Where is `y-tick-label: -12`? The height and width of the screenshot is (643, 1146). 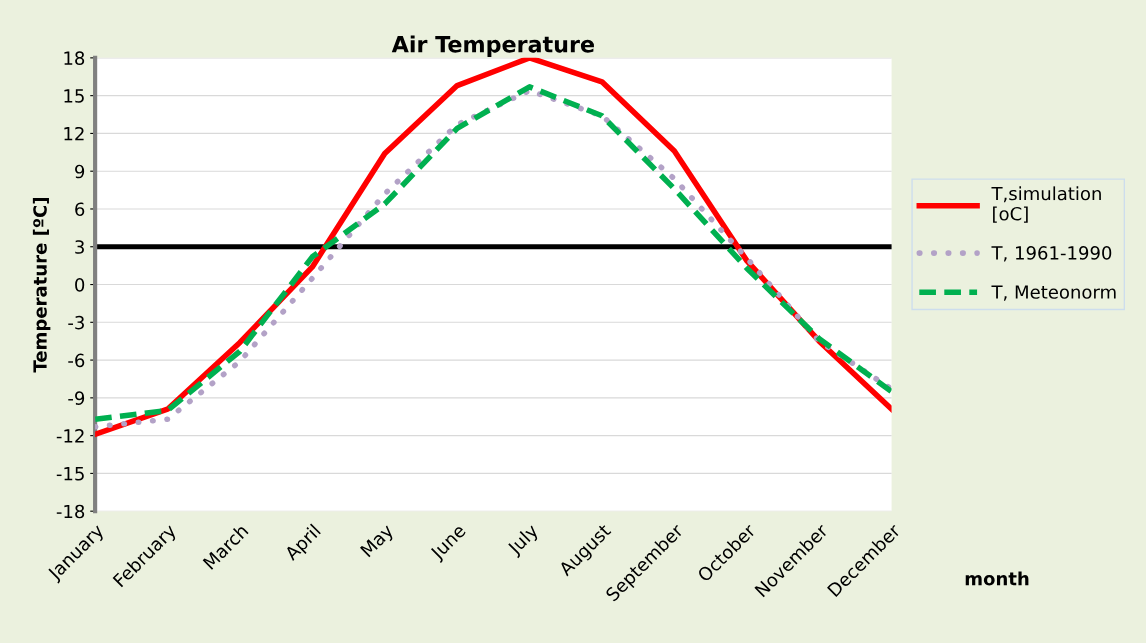 y-tick-label: -12 is located at coordinates (70, 436).